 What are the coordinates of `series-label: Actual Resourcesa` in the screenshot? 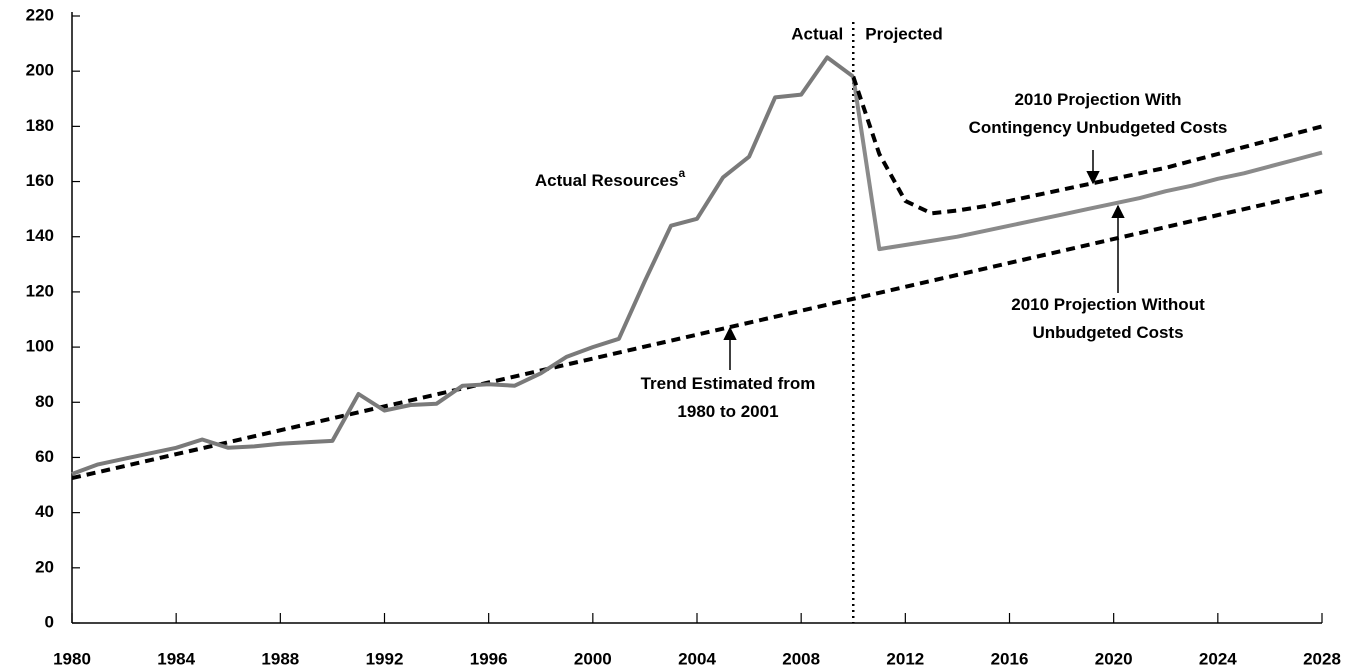 It's located at (610, 178).